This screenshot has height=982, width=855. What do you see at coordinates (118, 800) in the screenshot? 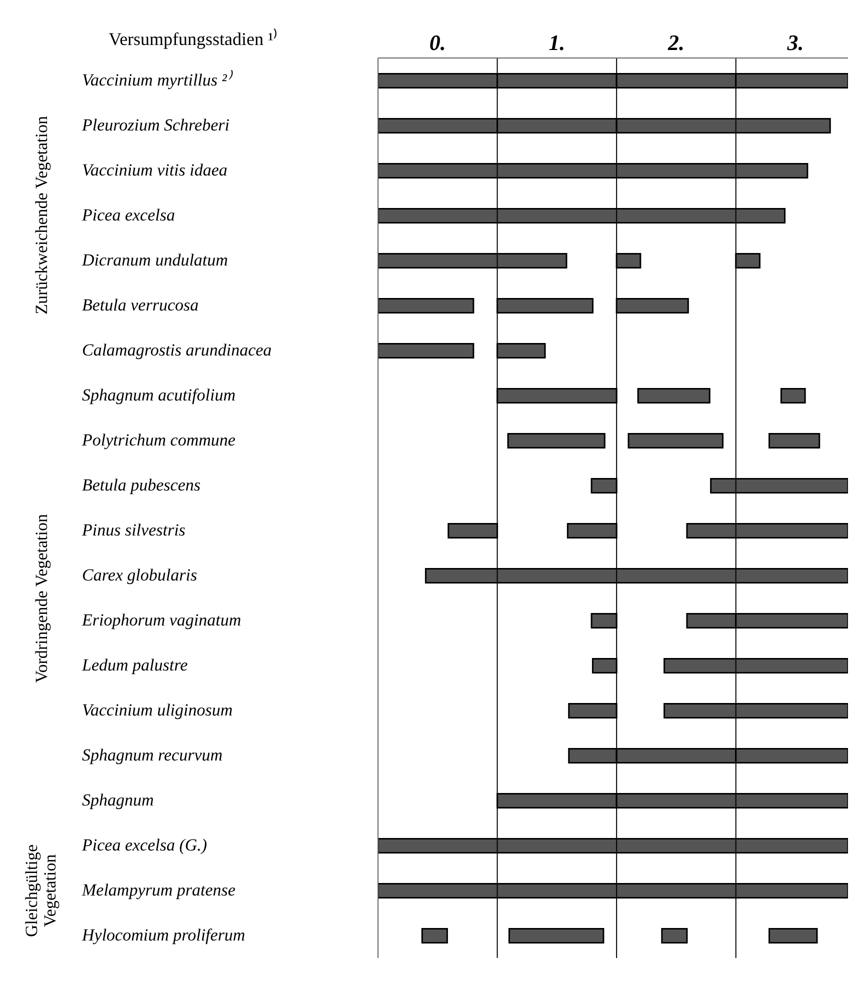
I see `y-tick-label: Sphagnum` at bounding box center [118, 800].